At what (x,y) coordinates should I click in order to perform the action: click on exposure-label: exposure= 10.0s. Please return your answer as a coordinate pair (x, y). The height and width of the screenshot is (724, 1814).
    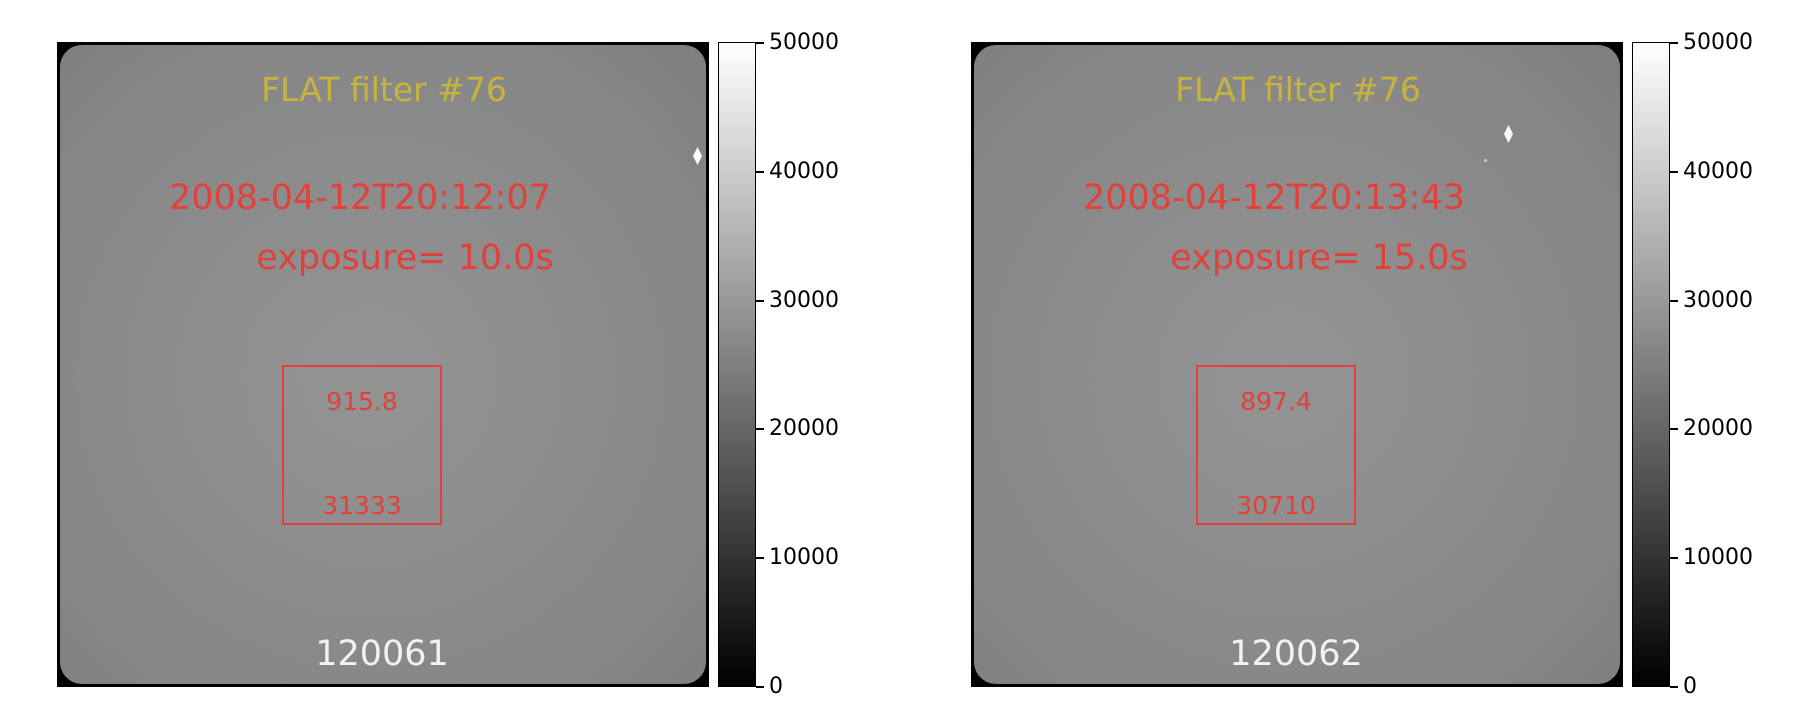
    Looking at the image, I should click on (405, 258).